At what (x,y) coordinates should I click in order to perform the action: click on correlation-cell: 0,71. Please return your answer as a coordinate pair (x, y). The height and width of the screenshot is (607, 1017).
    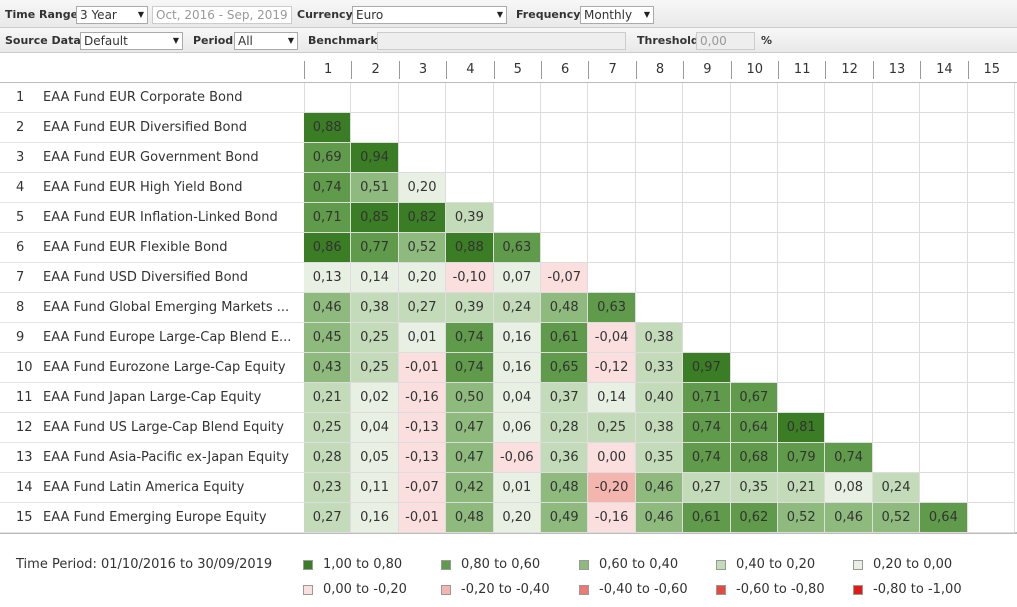
    Looking at the image, I should click on (328, 218).